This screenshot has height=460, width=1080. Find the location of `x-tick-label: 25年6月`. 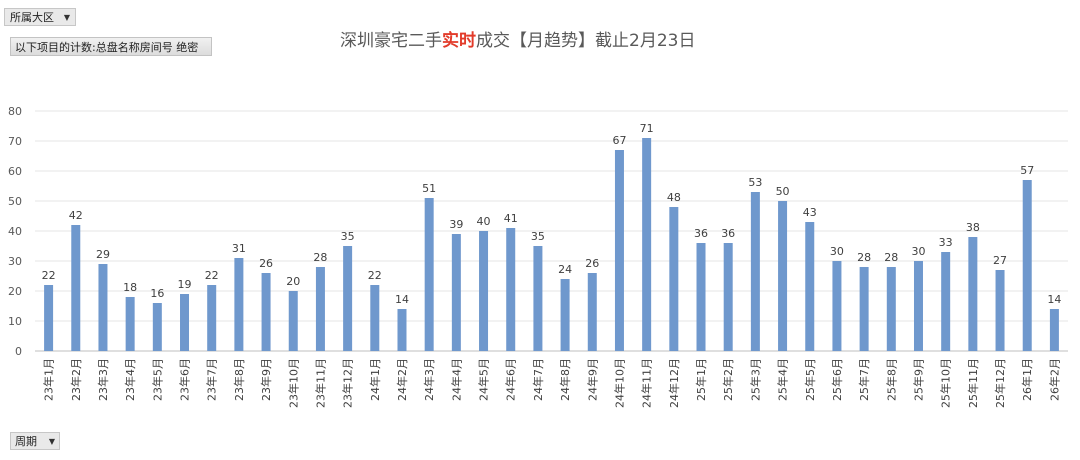

x-tick-label: 25年6月 is located at coordinates (837, 379).